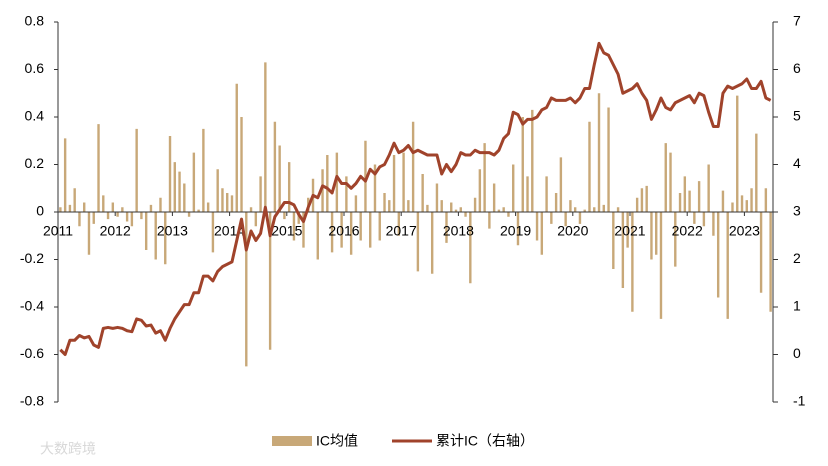 The height and width of the screenshot is (466, 828). Describe the element at coordinates (797, 353) in the screenshot. I see `y2-tick-label: 0` at that location.